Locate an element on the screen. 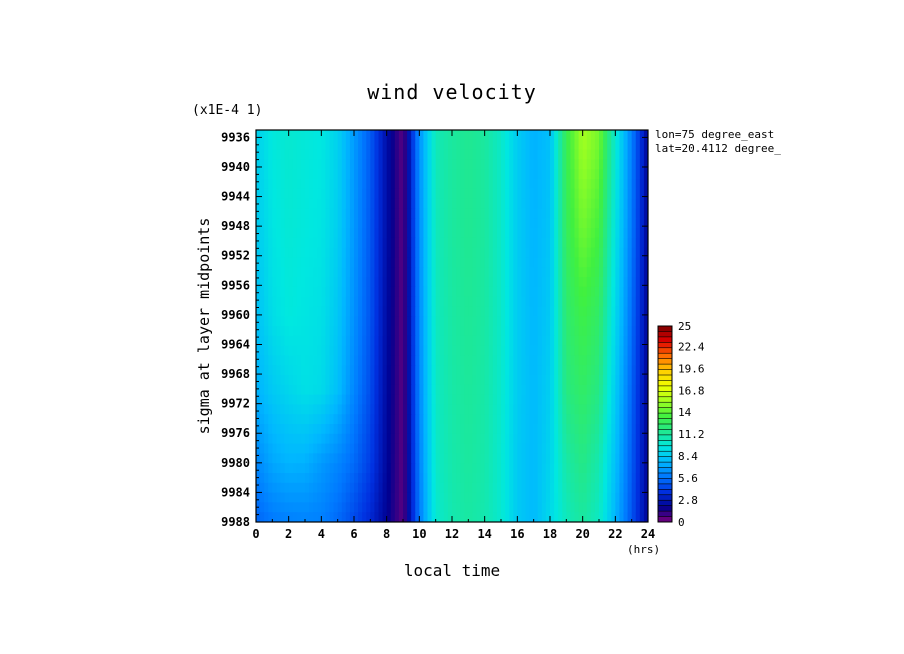  colorbar-tick-label: 8.4 is located at coordinates (688, 456).